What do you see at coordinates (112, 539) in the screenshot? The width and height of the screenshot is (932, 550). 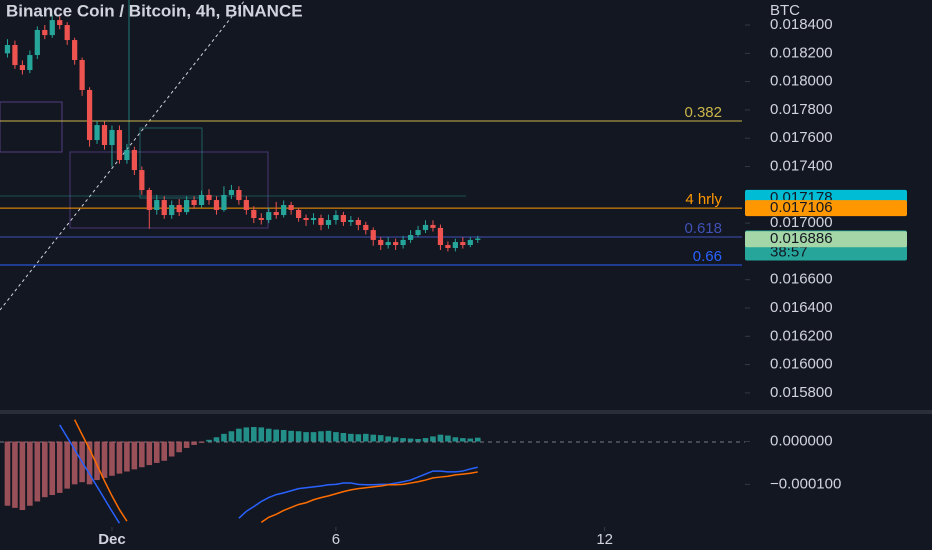 I see `x-tick-label: Dec` at bounding box center [112, 539].